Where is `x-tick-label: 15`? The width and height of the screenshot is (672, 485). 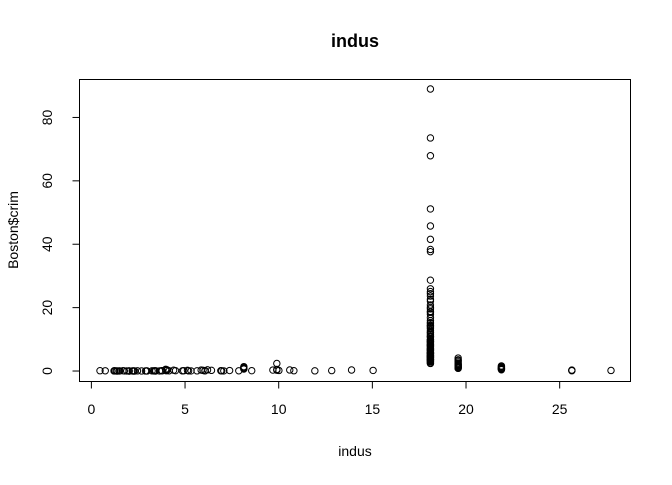
x-tick-label: 15 is located at coordinates (373, 409).